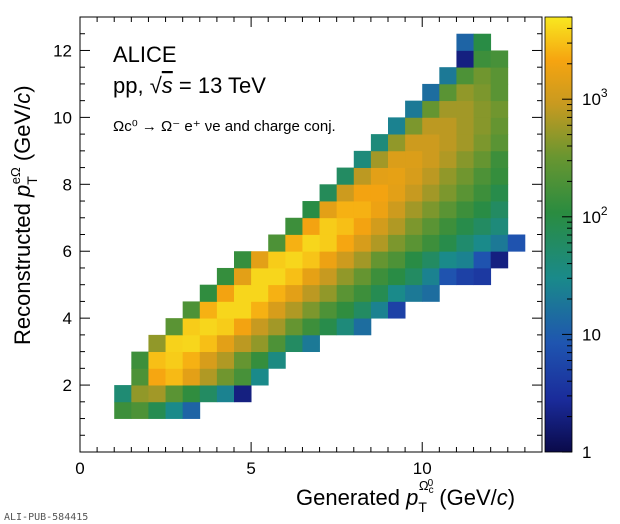 This screenshot has width=620, height=524. What do you see at coordinates (62, 117) in the screenshot?
I see `y-tick-label: 10` at bounding box center [62, 117].